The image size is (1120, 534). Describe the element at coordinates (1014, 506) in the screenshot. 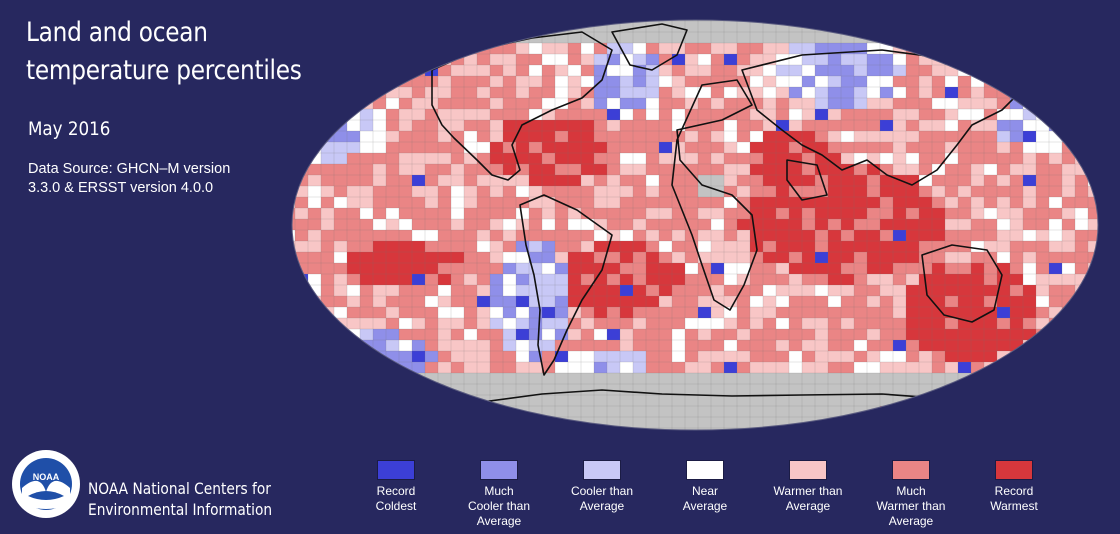

I see `legend-label: Warmest` at that location.